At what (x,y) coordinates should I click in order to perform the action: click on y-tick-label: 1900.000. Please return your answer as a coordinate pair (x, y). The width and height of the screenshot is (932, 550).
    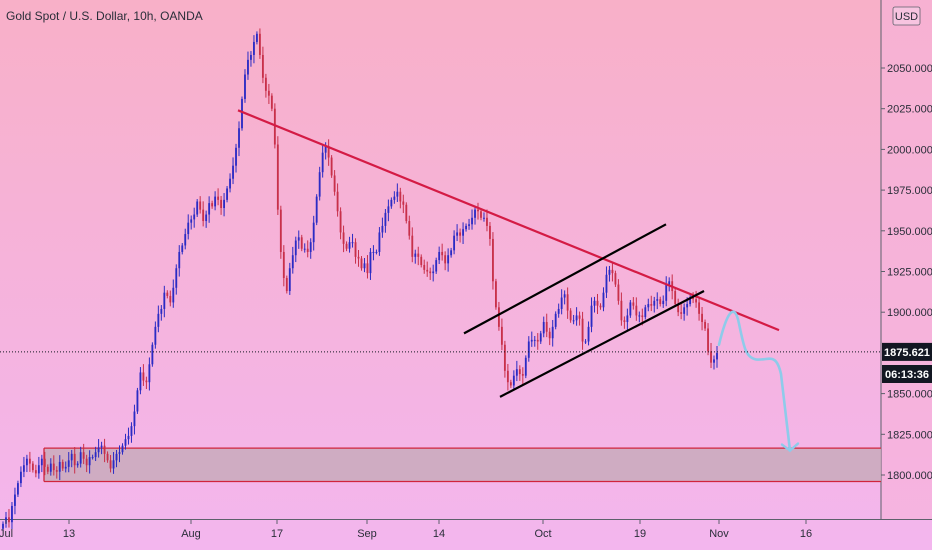
    Looking at the image, I should click on (909, 313).